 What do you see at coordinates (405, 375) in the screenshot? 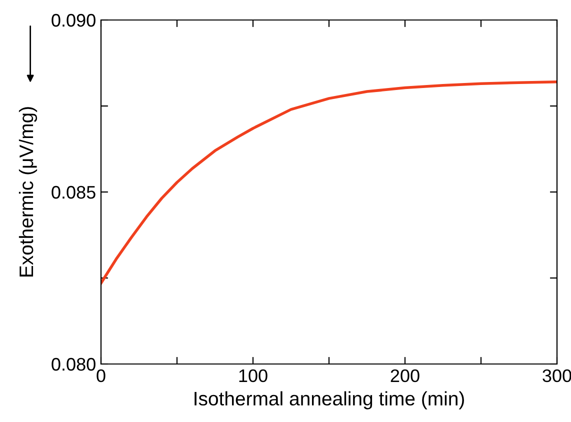
I see `x-tick-label: 200` at bounding box center [405, 375].